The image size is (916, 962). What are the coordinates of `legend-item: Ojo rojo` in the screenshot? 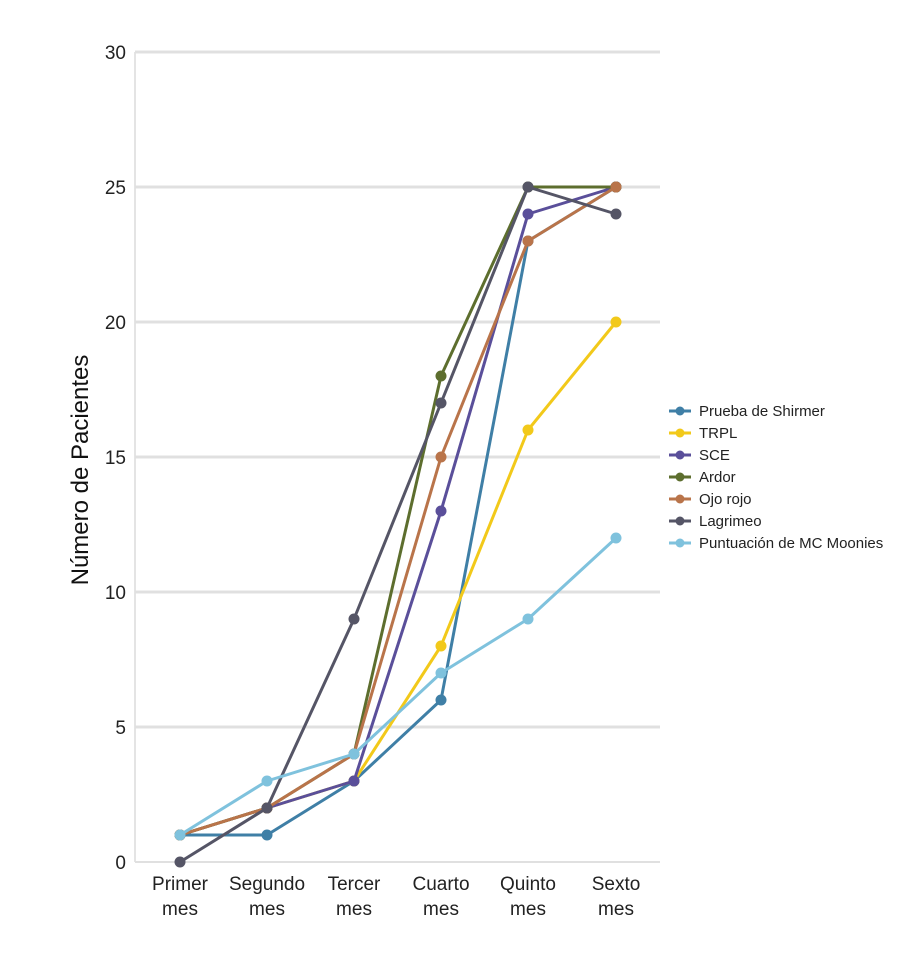 It's located at (710, 499).